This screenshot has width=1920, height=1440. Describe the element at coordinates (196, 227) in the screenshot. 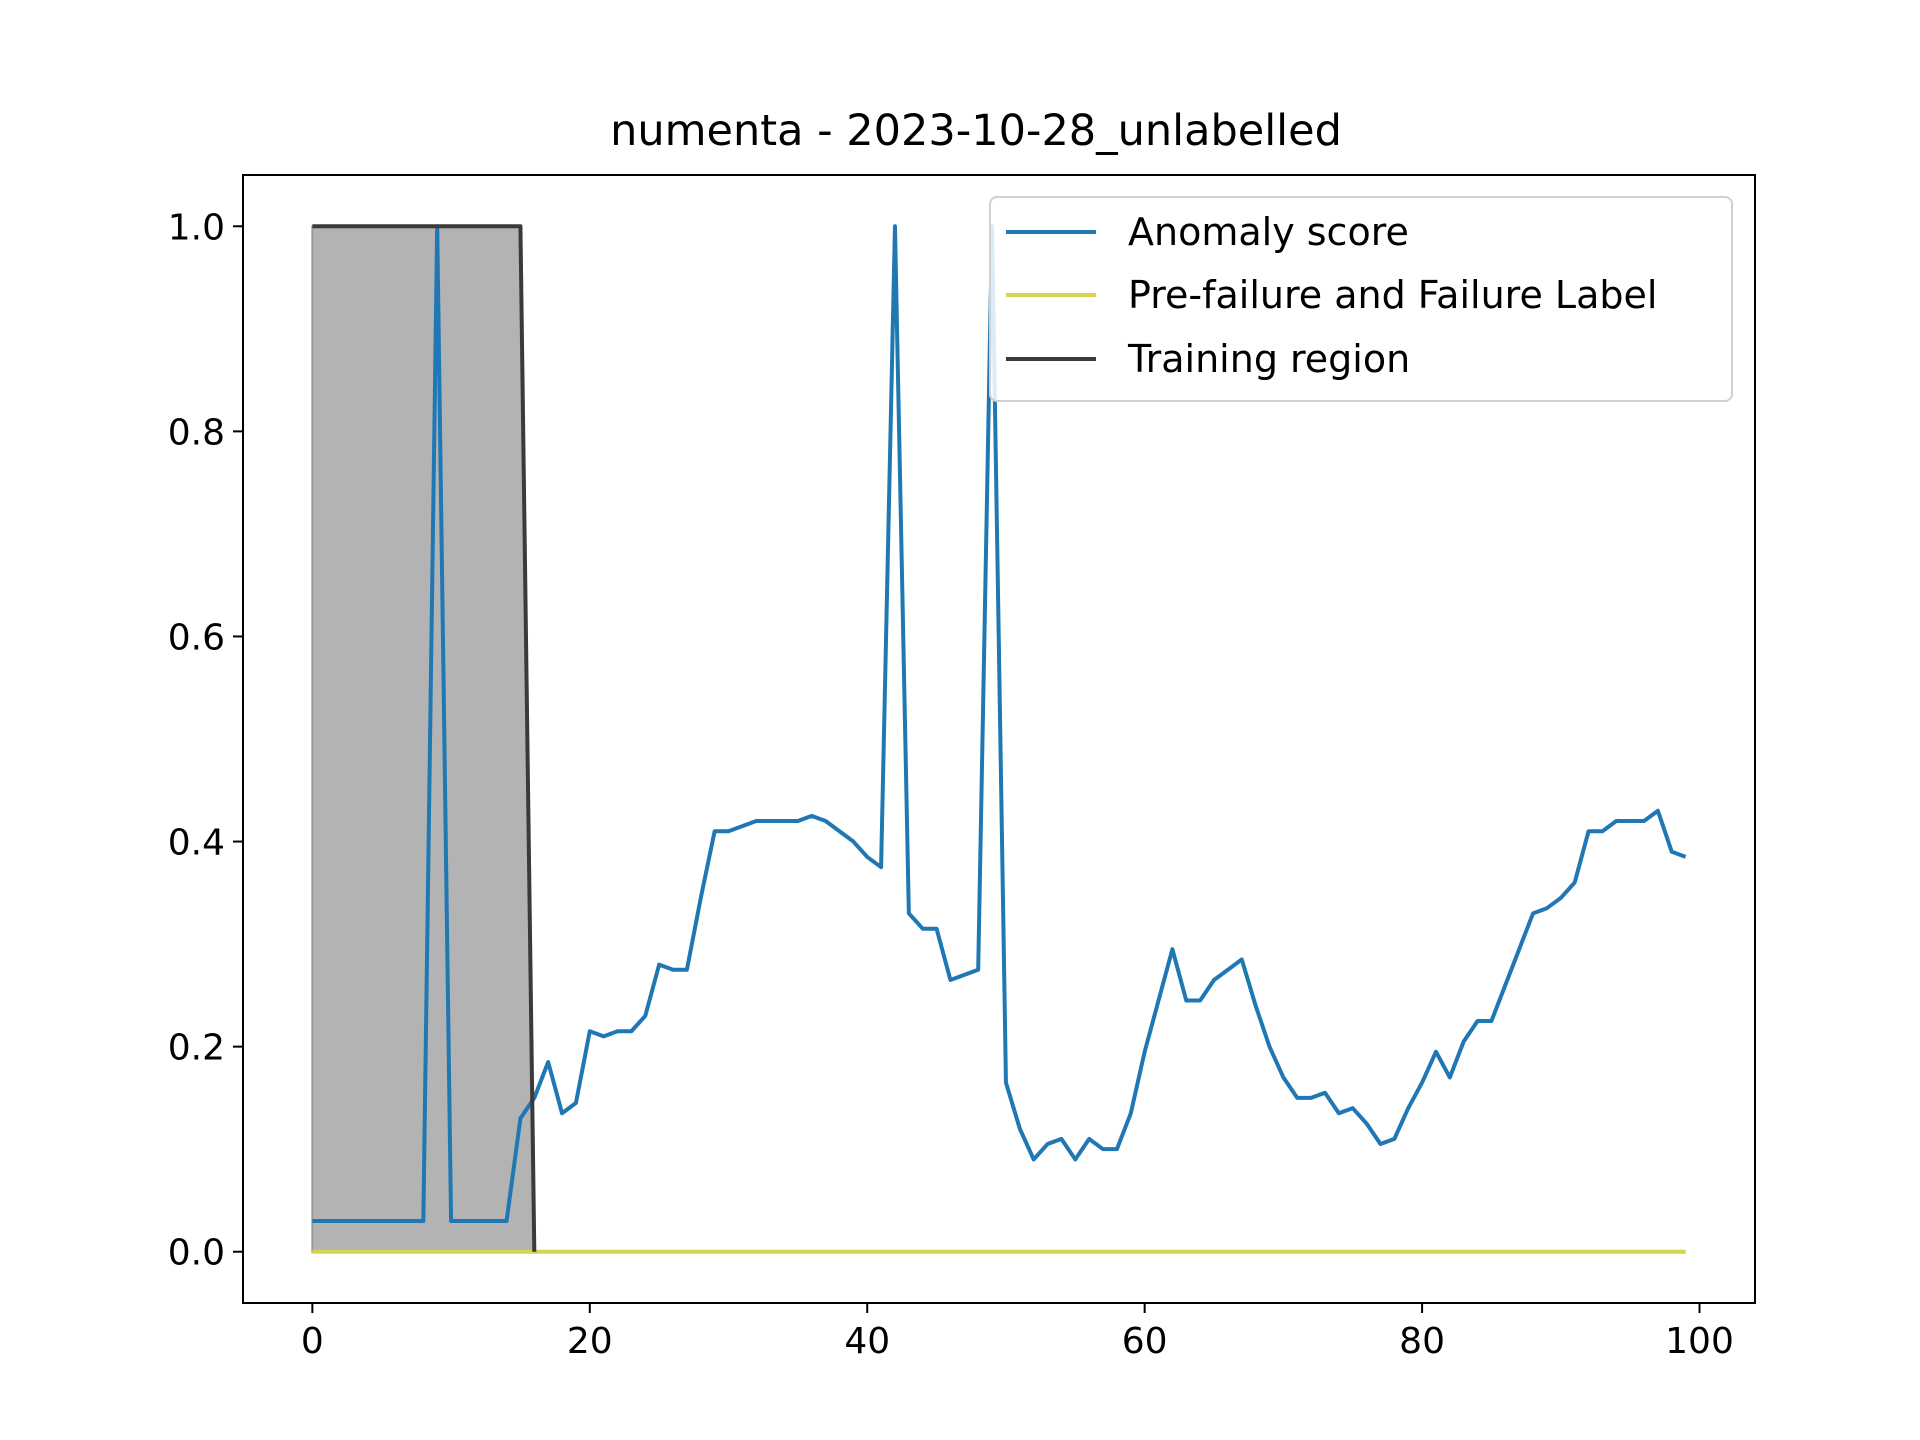

I see `y-tick-label: 1.0` at that location.